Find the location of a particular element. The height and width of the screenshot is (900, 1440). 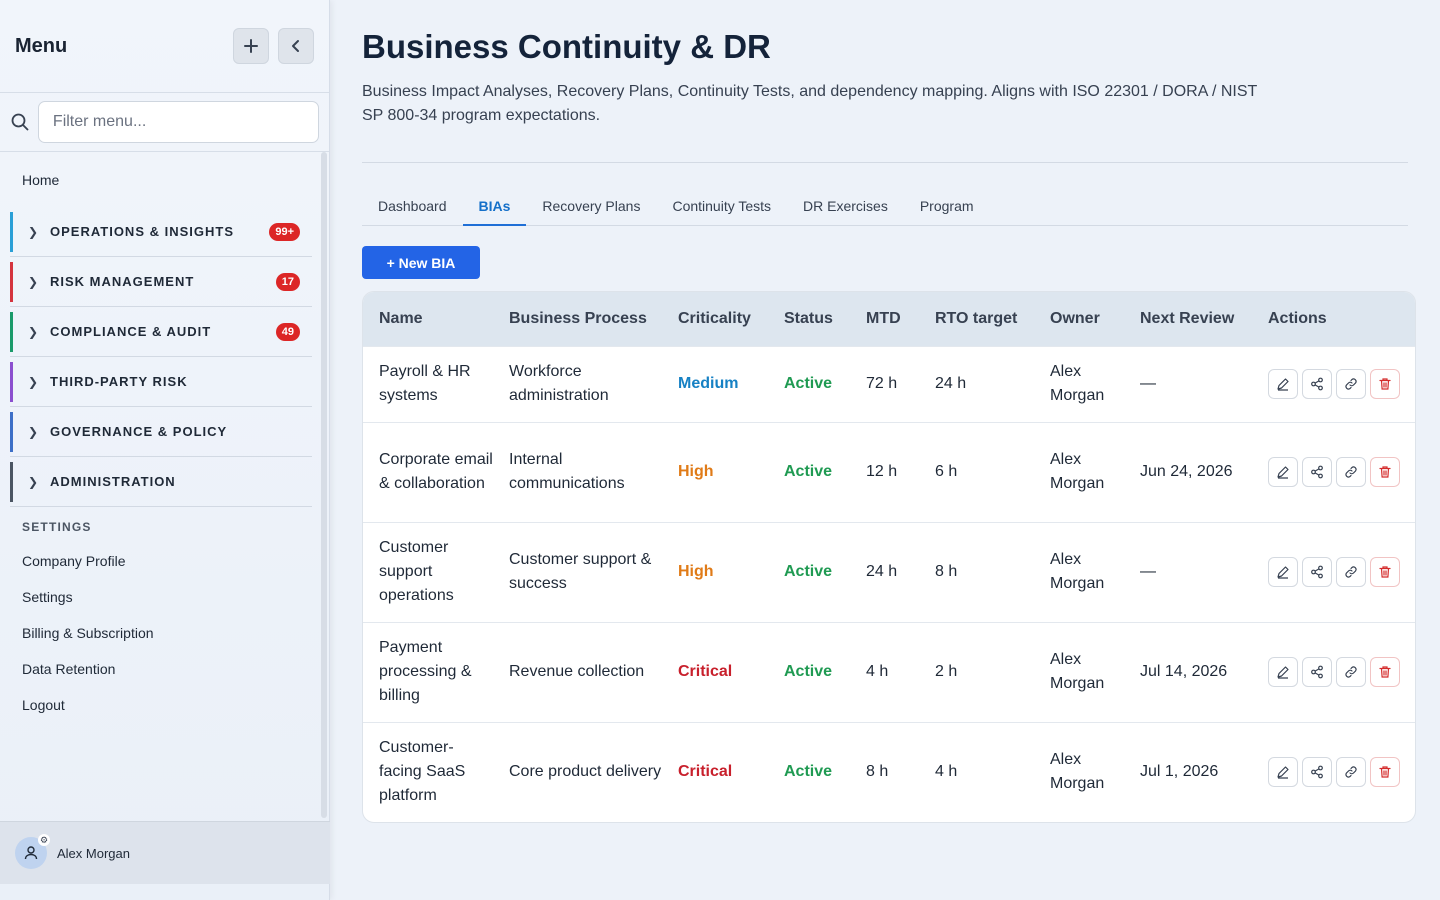

trash-icon is located at coordinates (1385, 572).